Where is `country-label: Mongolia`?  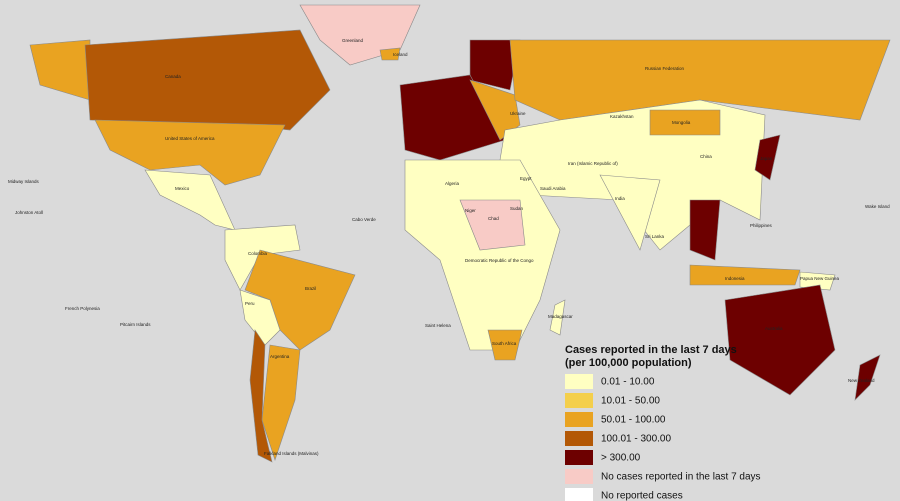
country-label: Mongolia is located at coordinates (681, 122).